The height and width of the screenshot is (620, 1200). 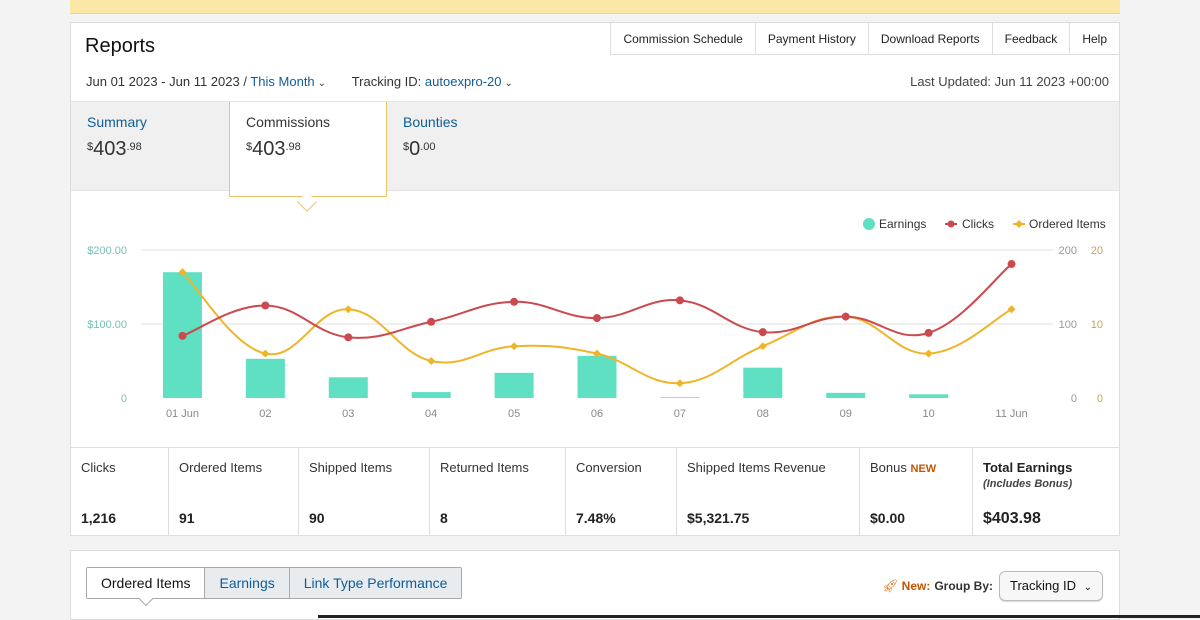 What do you see at coordinates (597, 414) in the screenshot?
I see `x-axis-tick-label: 06` at bounding box center [597, 414].